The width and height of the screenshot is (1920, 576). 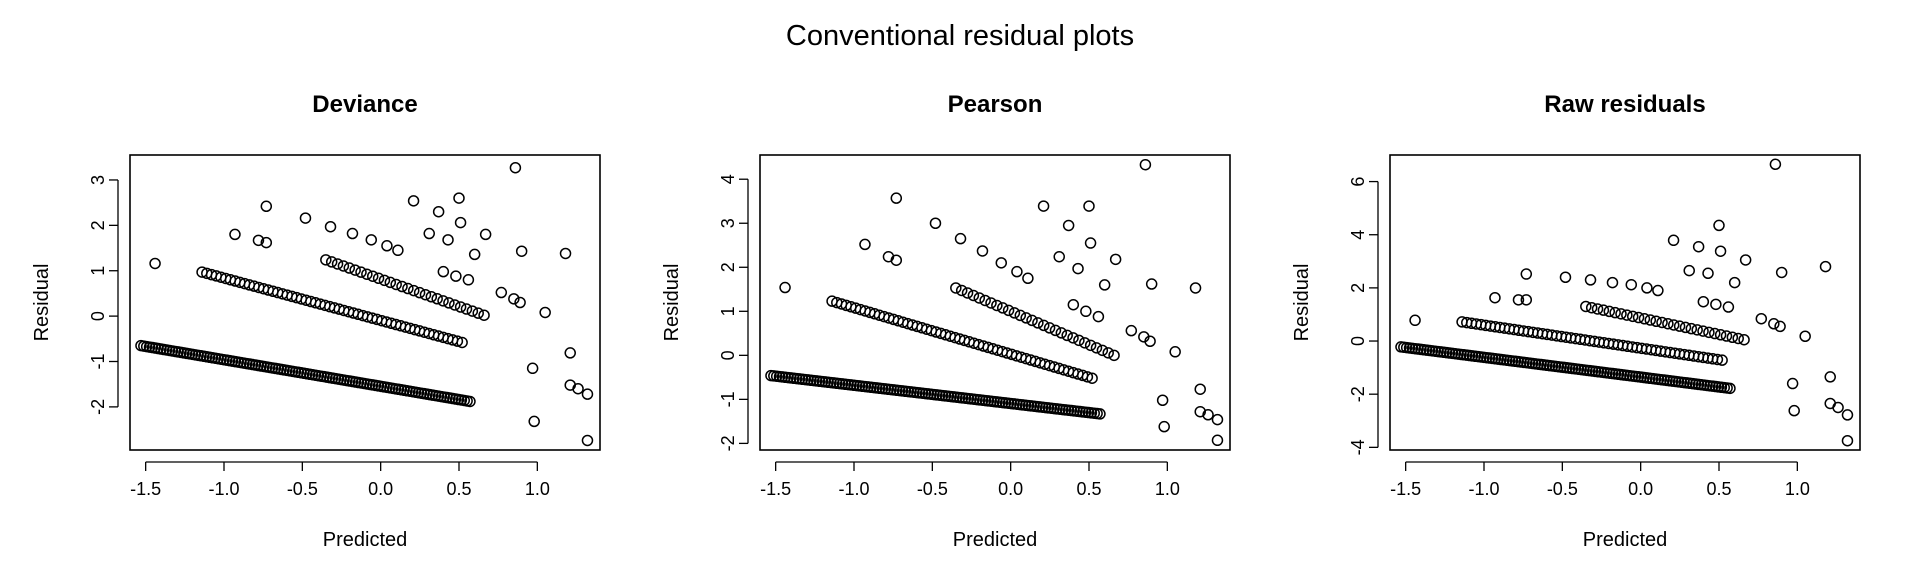 I want to click on data-points, so click(x=364, y=304).